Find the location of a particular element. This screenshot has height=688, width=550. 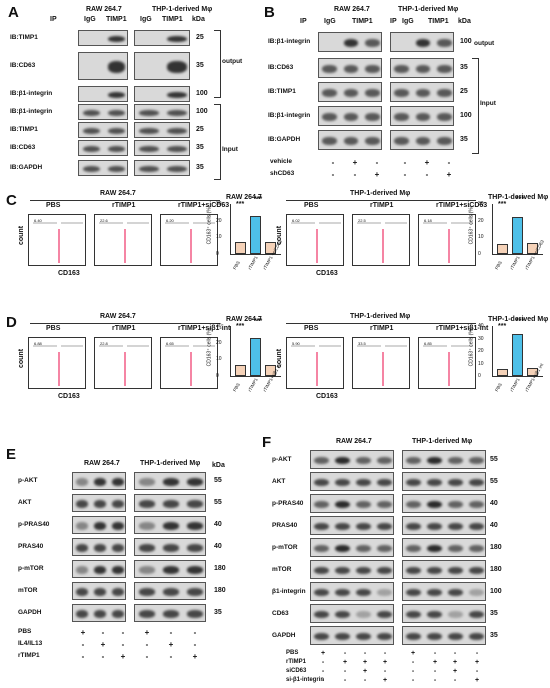

a-lane-3: IgG is located at coordinates (146, 19).